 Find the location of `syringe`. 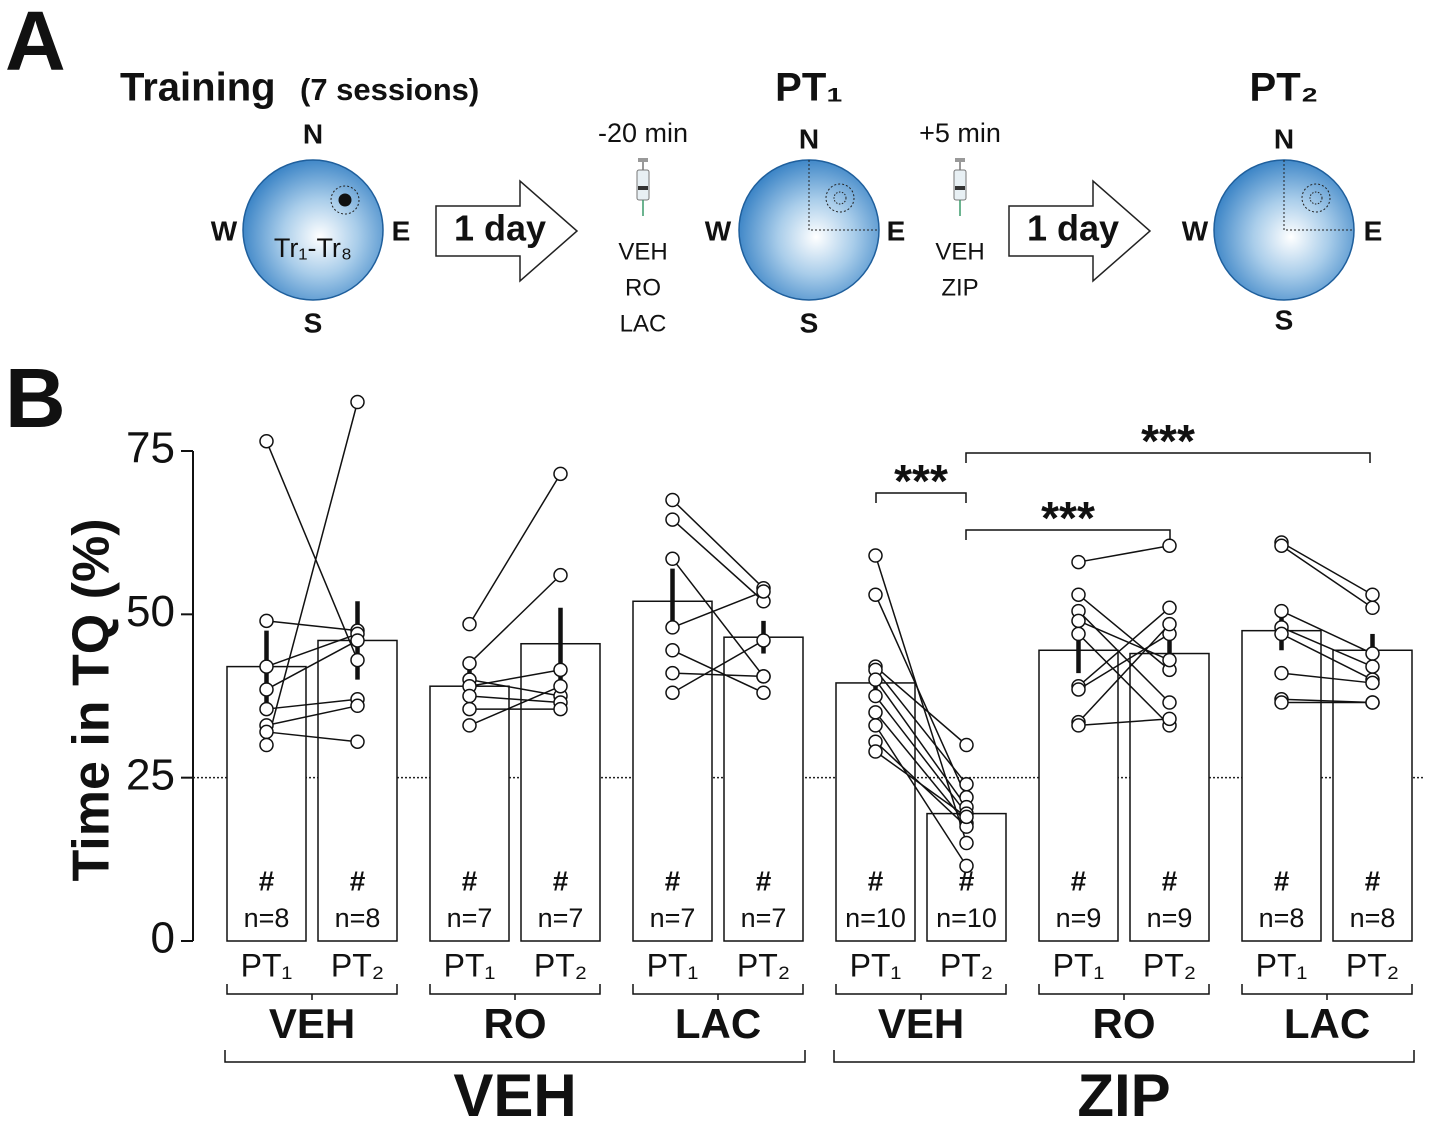

syringe is located at coordinates (643, 187).